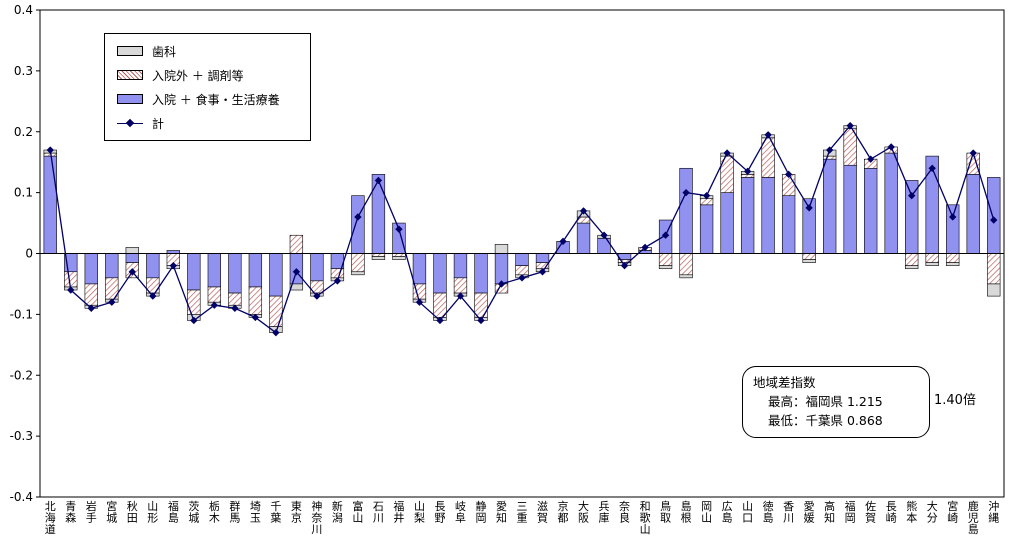 This screenshot has height=558, width=1014. Describe the element at coordinates (91, 512) in the screenshot. I see `x-category-label: 岩手` at that location.